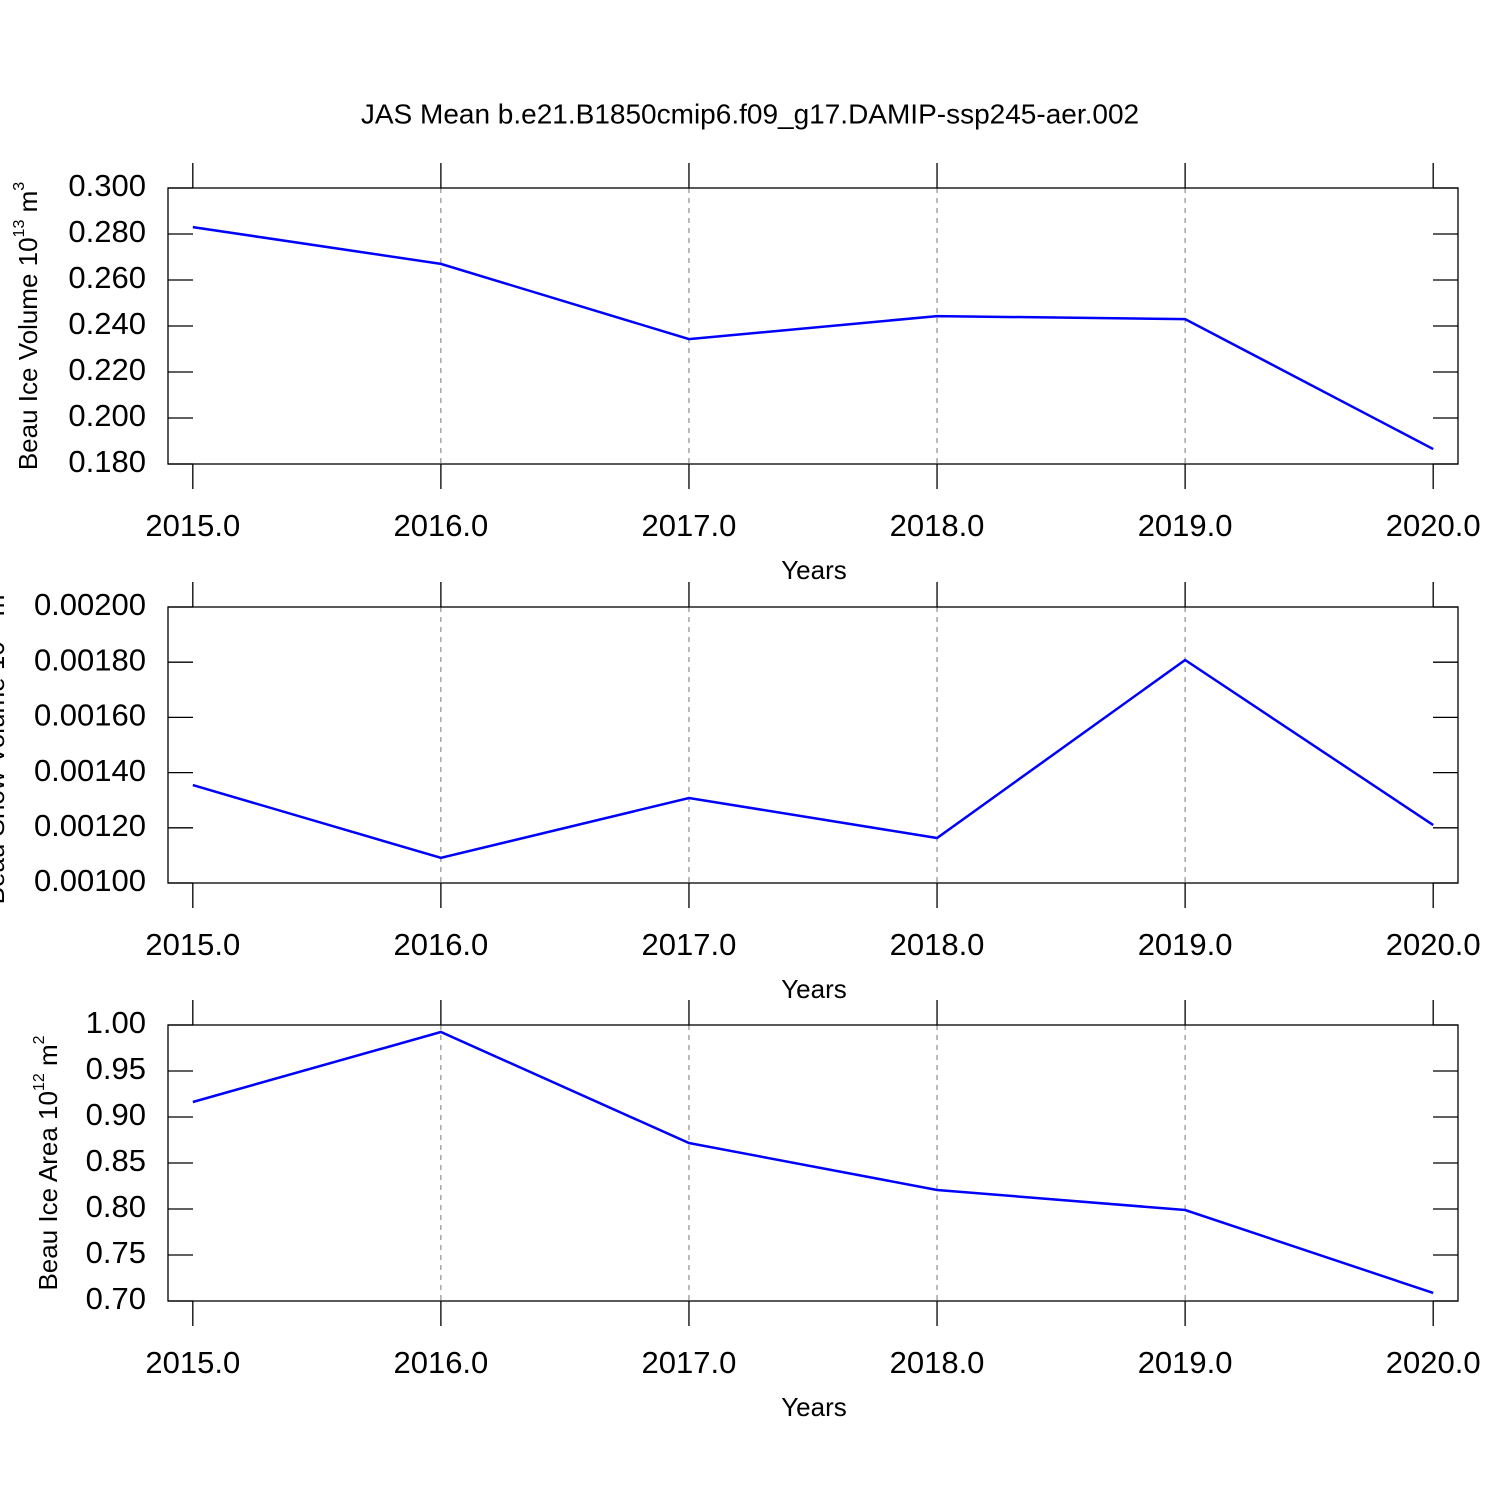  I want to click on y-label-superscript: 12, so click(39, 1082).